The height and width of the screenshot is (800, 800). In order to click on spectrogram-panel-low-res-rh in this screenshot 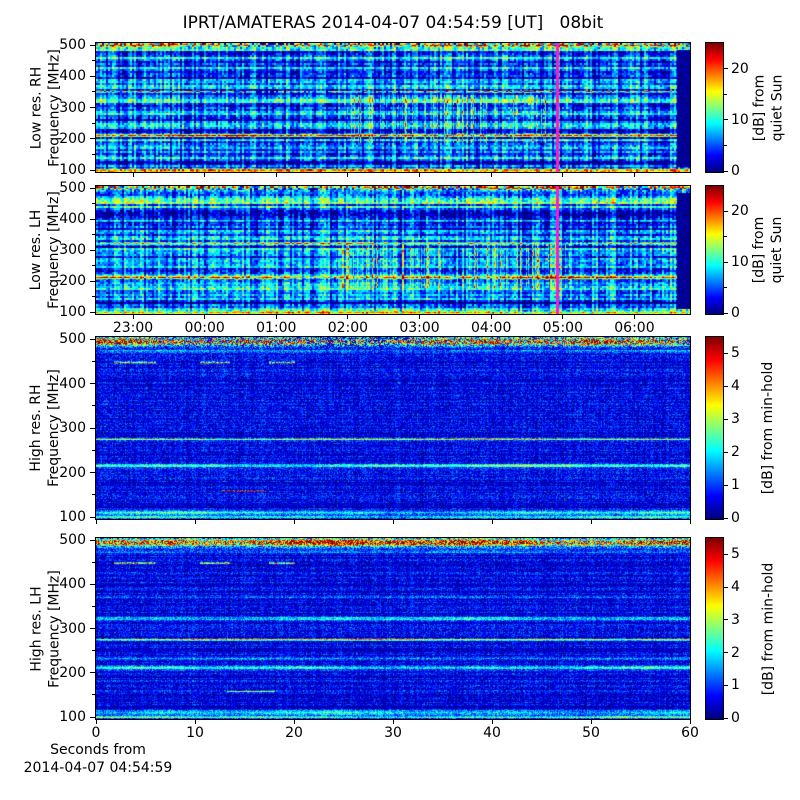, I will do `click(393, 107)`.